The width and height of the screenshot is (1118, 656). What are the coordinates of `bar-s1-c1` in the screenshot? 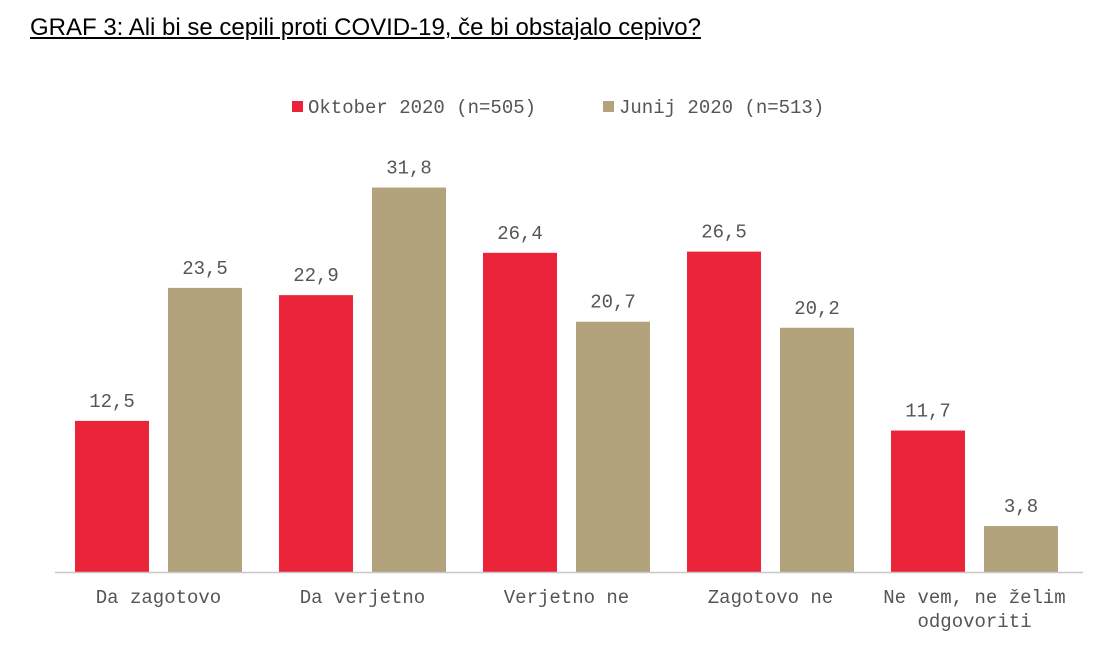 It's located at (409, 379).